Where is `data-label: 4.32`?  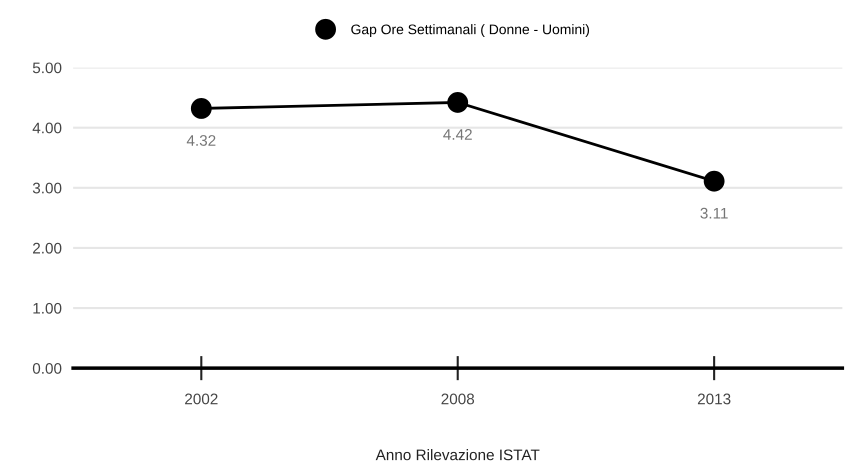
data-label: 4.32 is located at coordinates (201, 140).